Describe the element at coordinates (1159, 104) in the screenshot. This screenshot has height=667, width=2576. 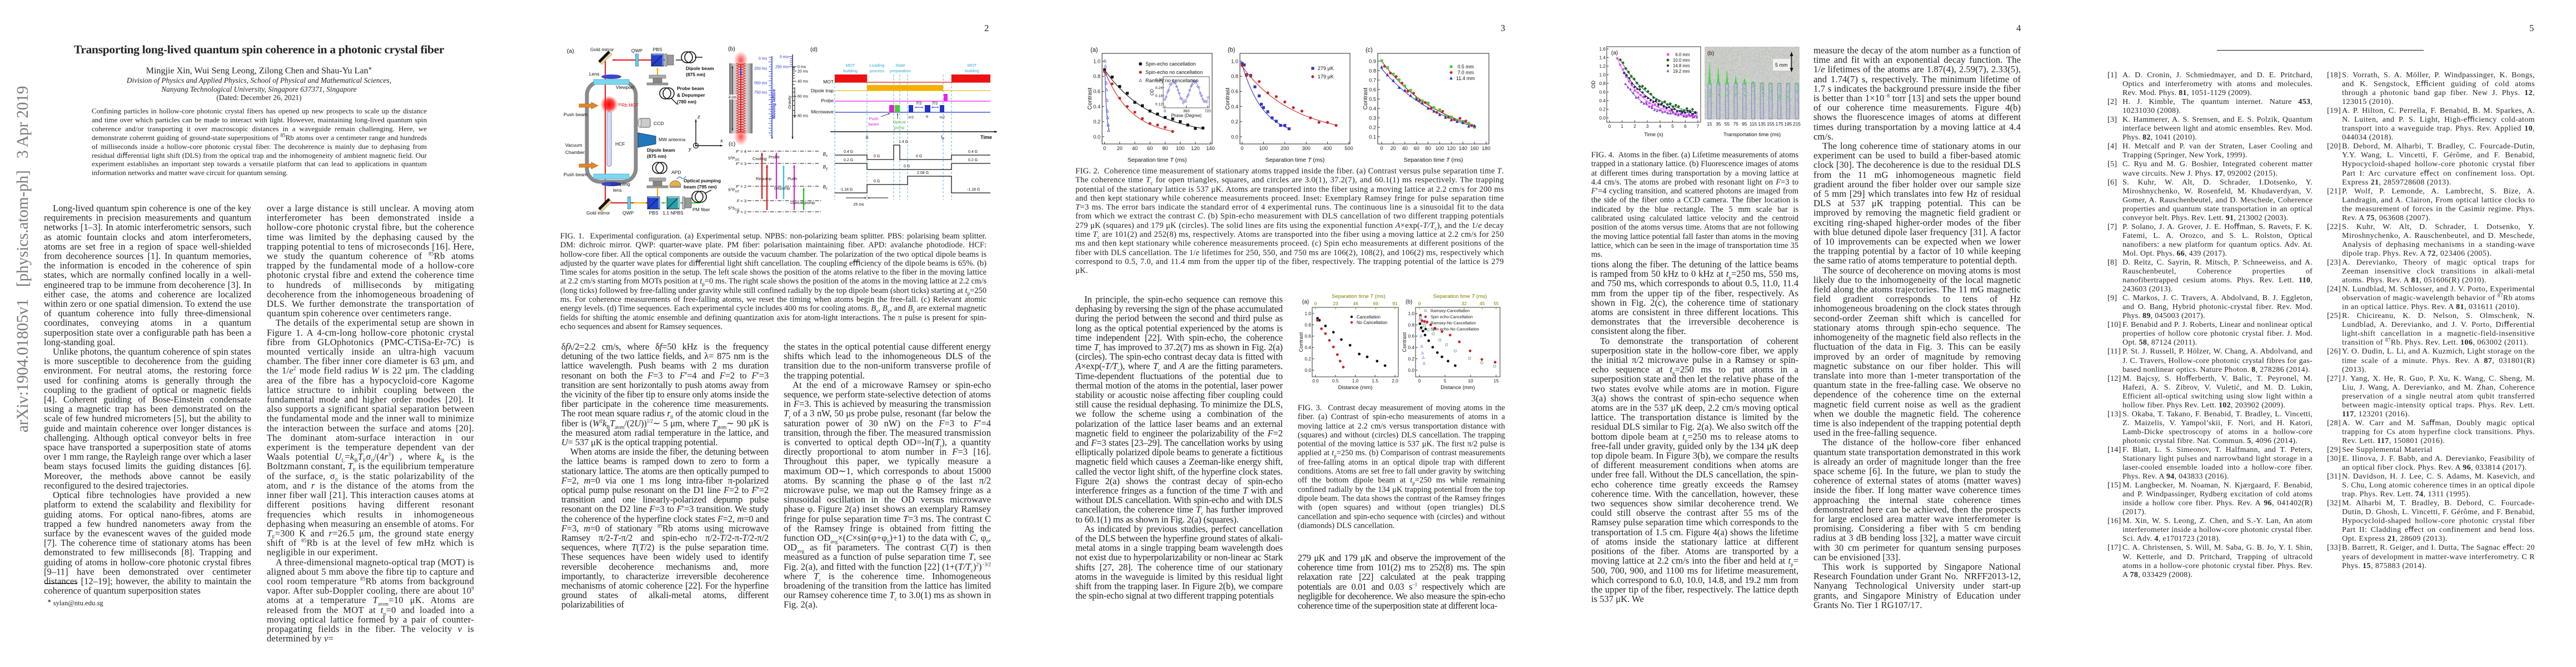
I see `svg-text: 0.12` at that location.